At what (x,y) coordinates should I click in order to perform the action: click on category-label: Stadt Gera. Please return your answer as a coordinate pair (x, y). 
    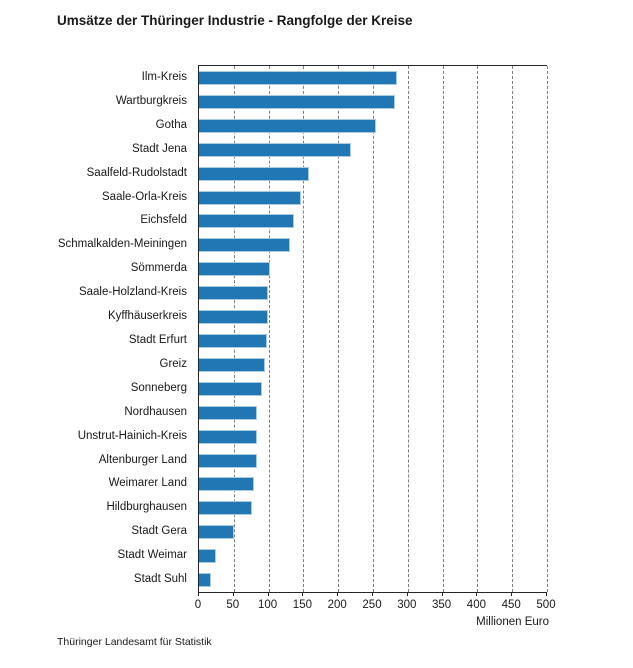
    Looking at the image, I should click on (159, 531).